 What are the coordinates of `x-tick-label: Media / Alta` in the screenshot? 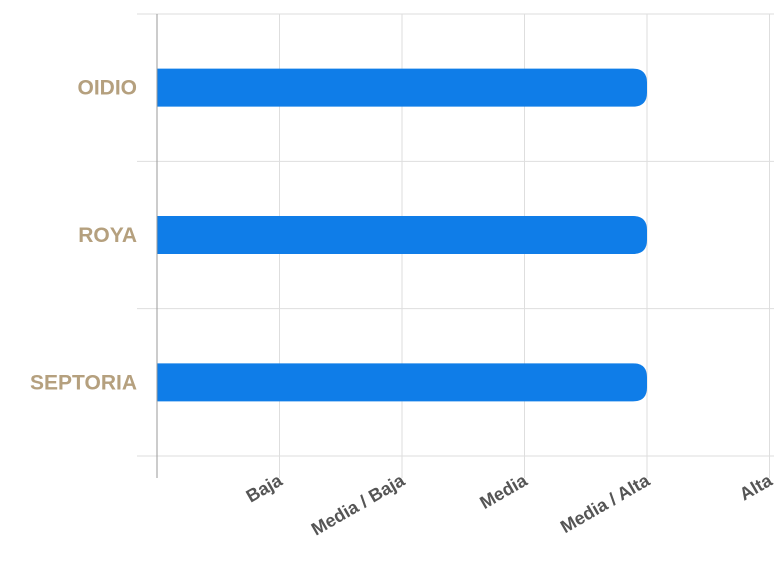 It's located at (605, 503).